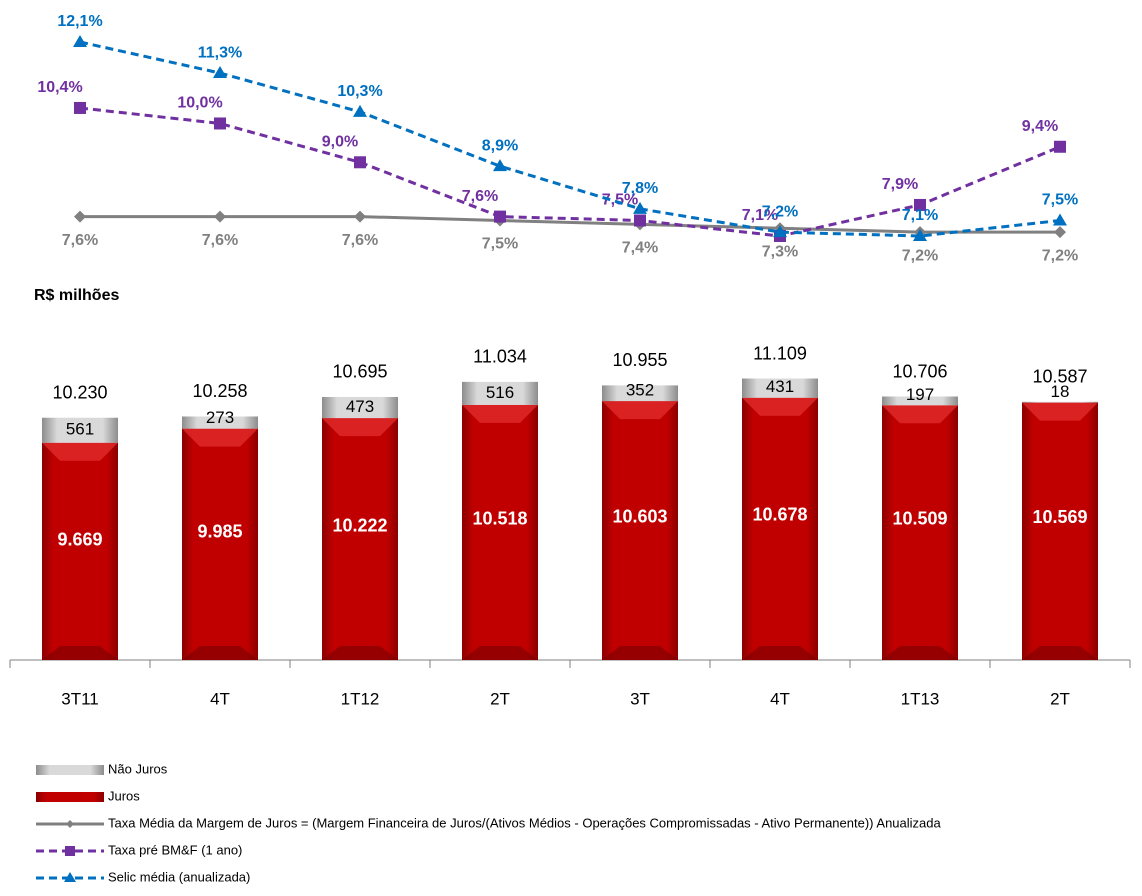  Describe the element at coordinates (138, 768) in the screenshot. I see `legend-label: Não Juros` at that location.